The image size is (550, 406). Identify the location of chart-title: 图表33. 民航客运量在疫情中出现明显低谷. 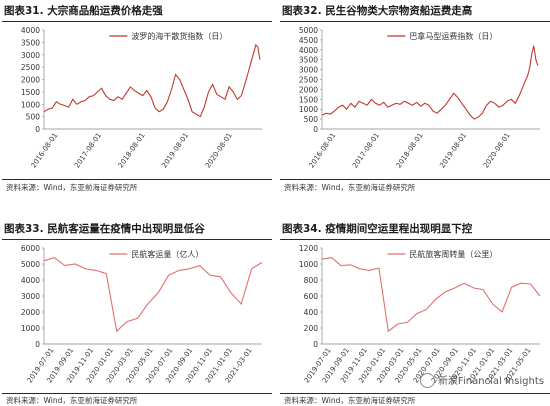
(104, 229).